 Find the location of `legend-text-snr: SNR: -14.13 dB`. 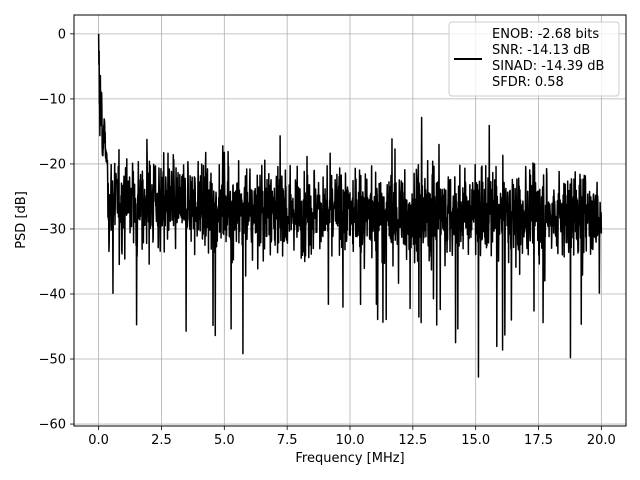

legend-text-snr: SNR: -14.13 dB is located at coordinates (541, 50).